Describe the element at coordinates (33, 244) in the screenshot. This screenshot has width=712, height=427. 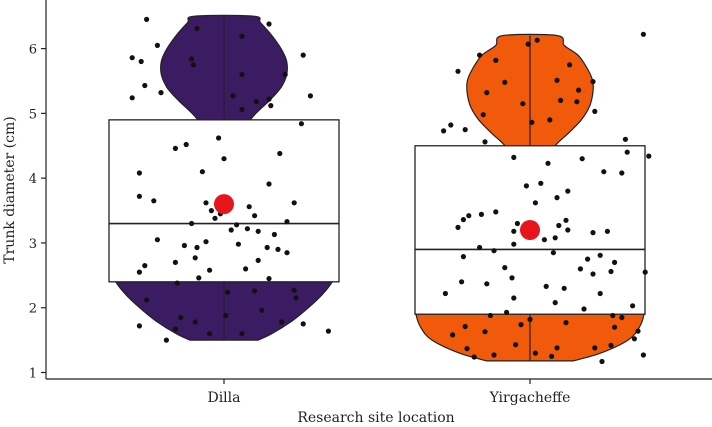
I see `y-tick-label: 3` at that location.